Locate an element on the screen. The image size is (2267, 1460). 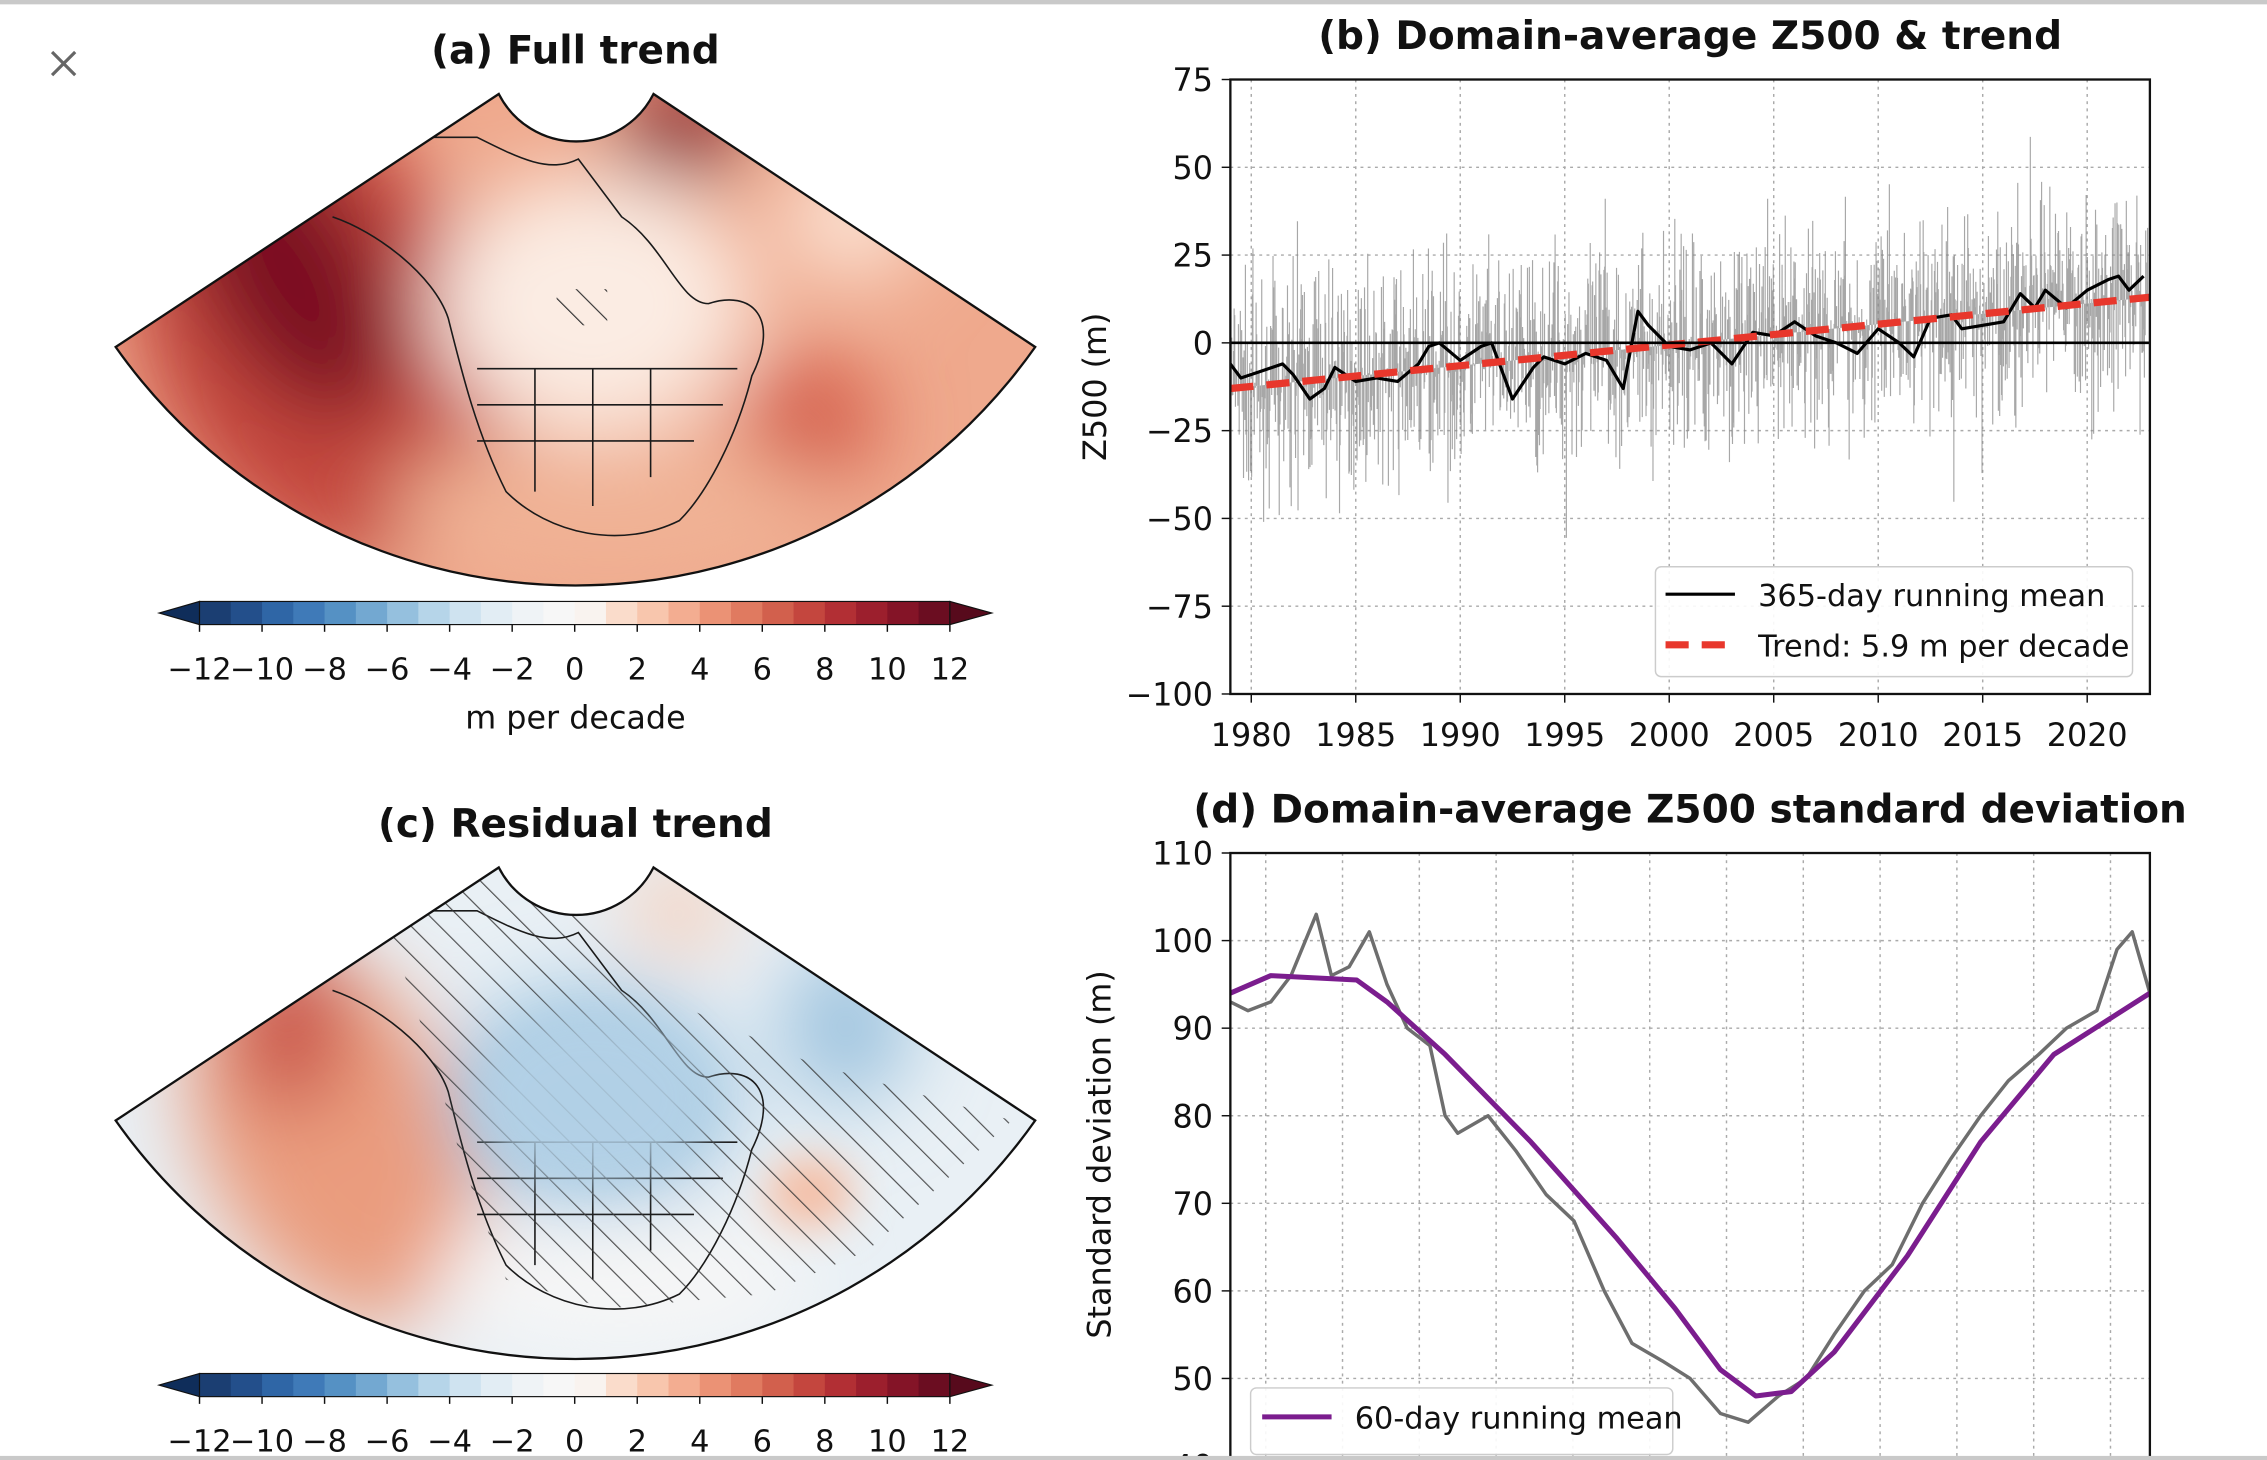
series-line-trend-5-9-m-per-decade is located at coordinates (1690, 343).